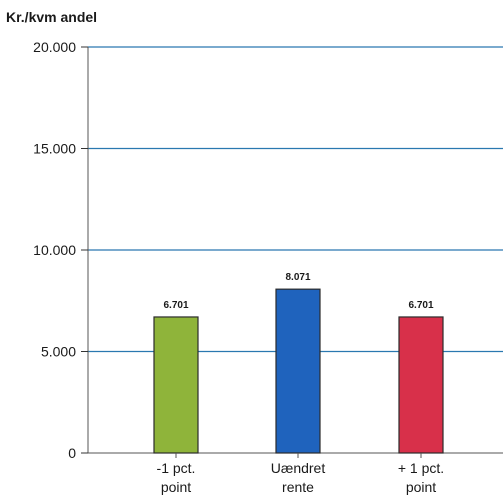  I want to click on y-tick-label: 20.000, so click(54, 47).